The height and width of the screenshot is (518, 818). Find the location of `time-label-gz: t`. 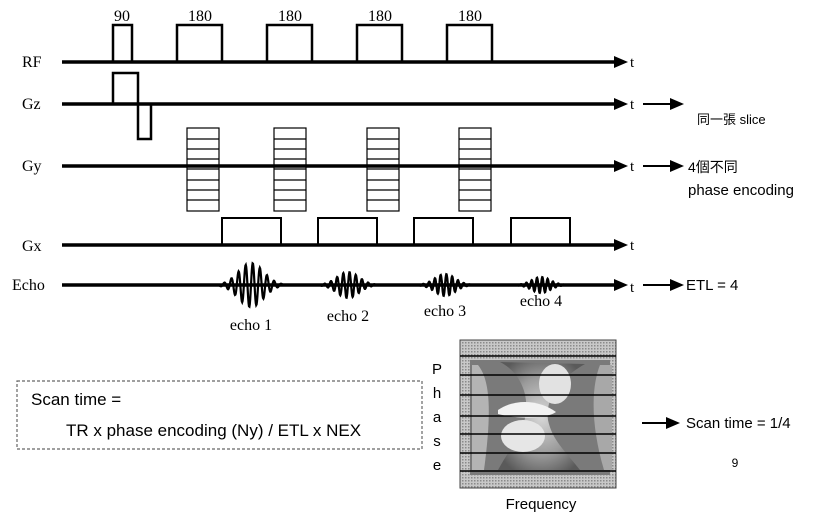

time-label-gz: t is located at coordinates (632, 105).